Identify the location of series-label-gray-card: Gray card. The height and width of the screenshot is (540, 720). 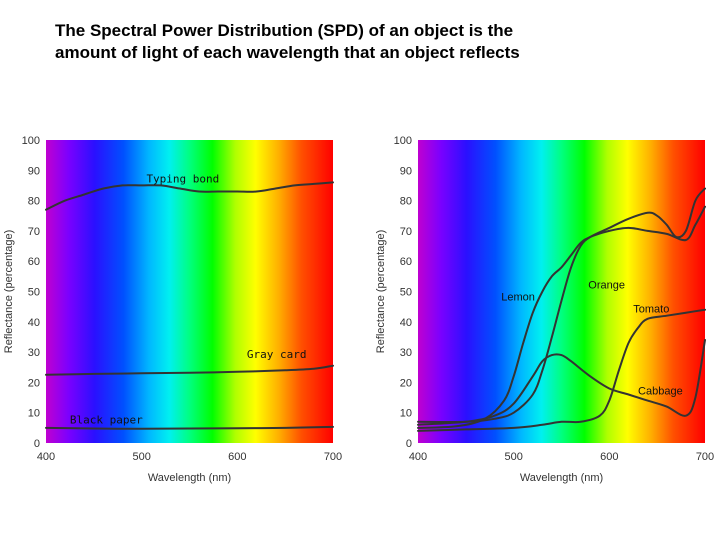
(277, 354).